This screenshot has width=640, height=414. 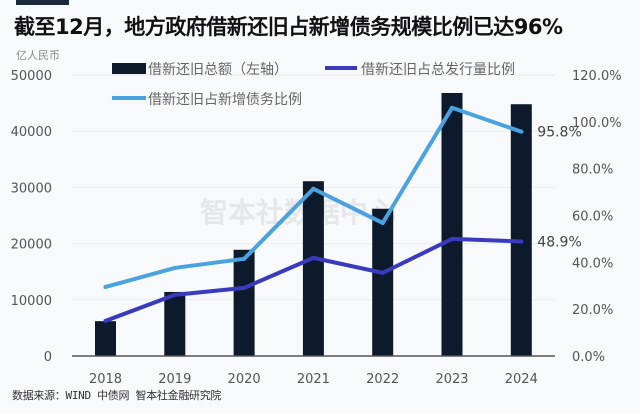 I want to click on legend-item-new-debt-ratio: 借新还旧占新增债务比例, so click(x=207, y=100).